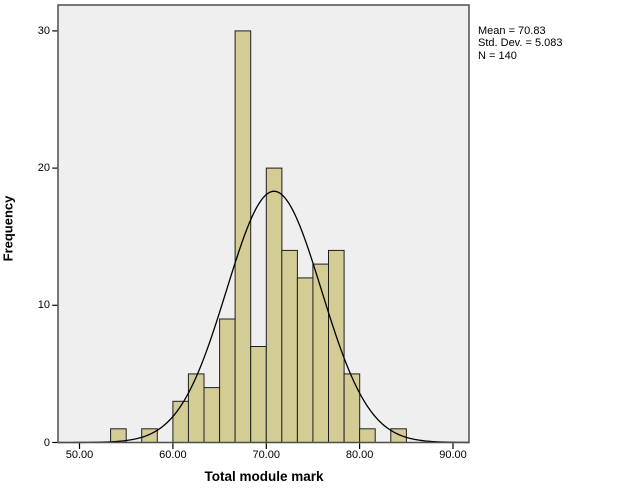 Image resolution: width=625 pixels, height=500 pixels. Describe the element at coordinates (43, 30) in the screenshot. I see `y-tick-label: 30` at that location.